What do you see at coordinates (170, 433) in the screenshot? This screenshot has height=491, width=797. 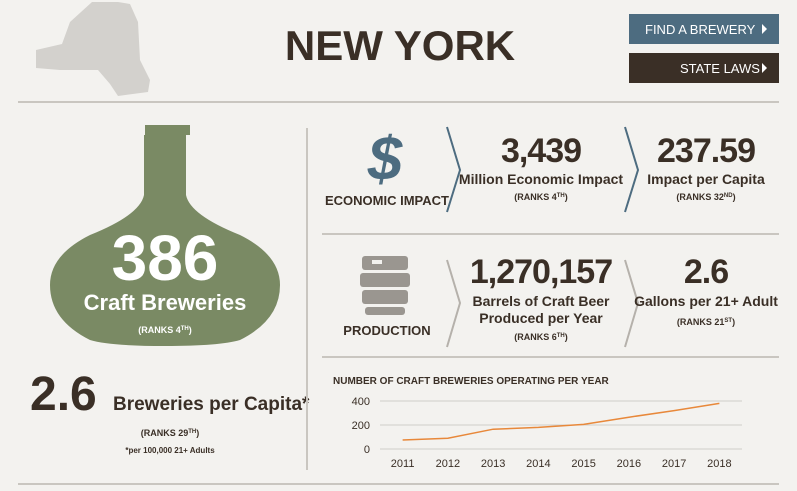 I see `rank: (RANKS 29TH)` at bounding box center [170, 433].